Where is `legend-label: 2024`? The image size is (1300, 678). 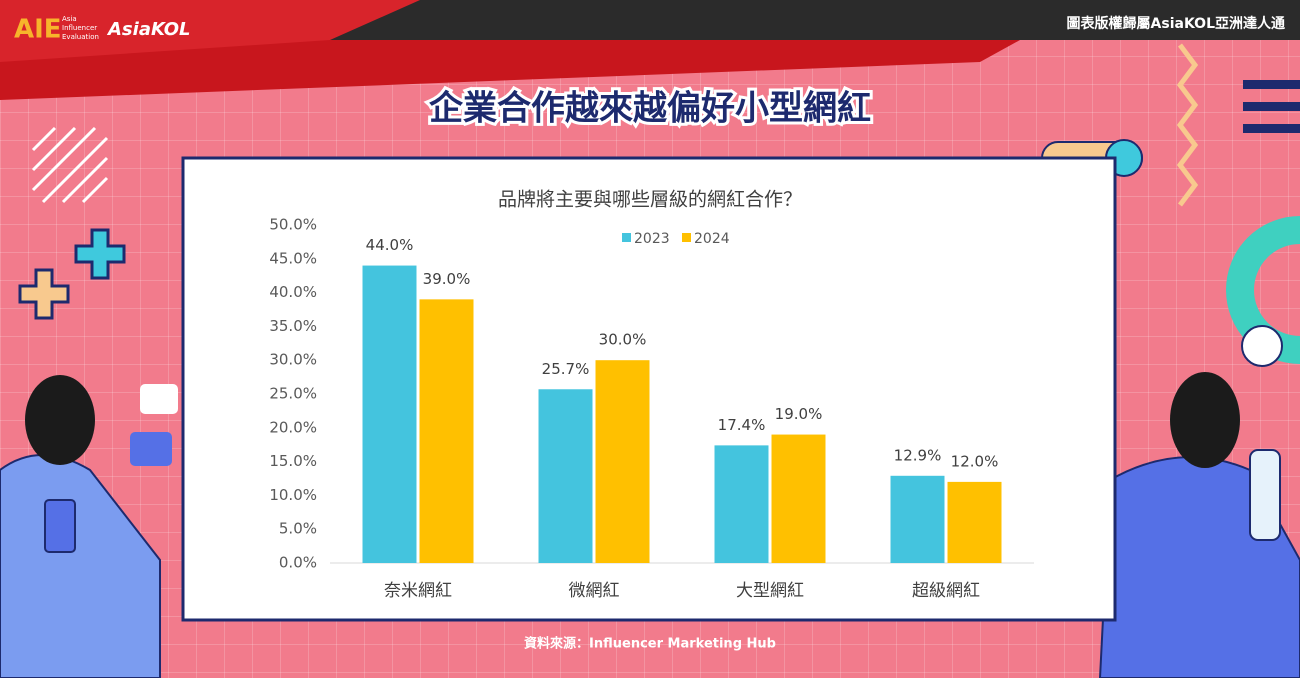
legend-label: 2024 is located at coordinates (712, 239).